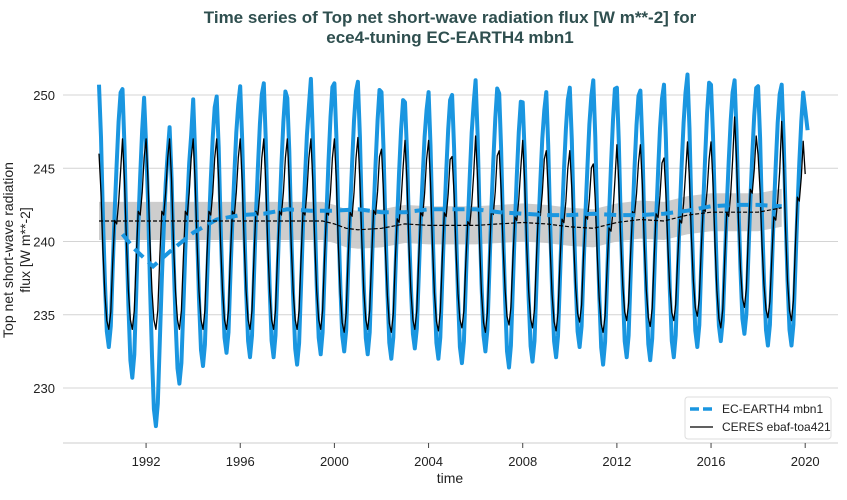  Describe the element at coordinates (428, 461) in the screenshot. I see `x-tick-label: 2004` at that location.